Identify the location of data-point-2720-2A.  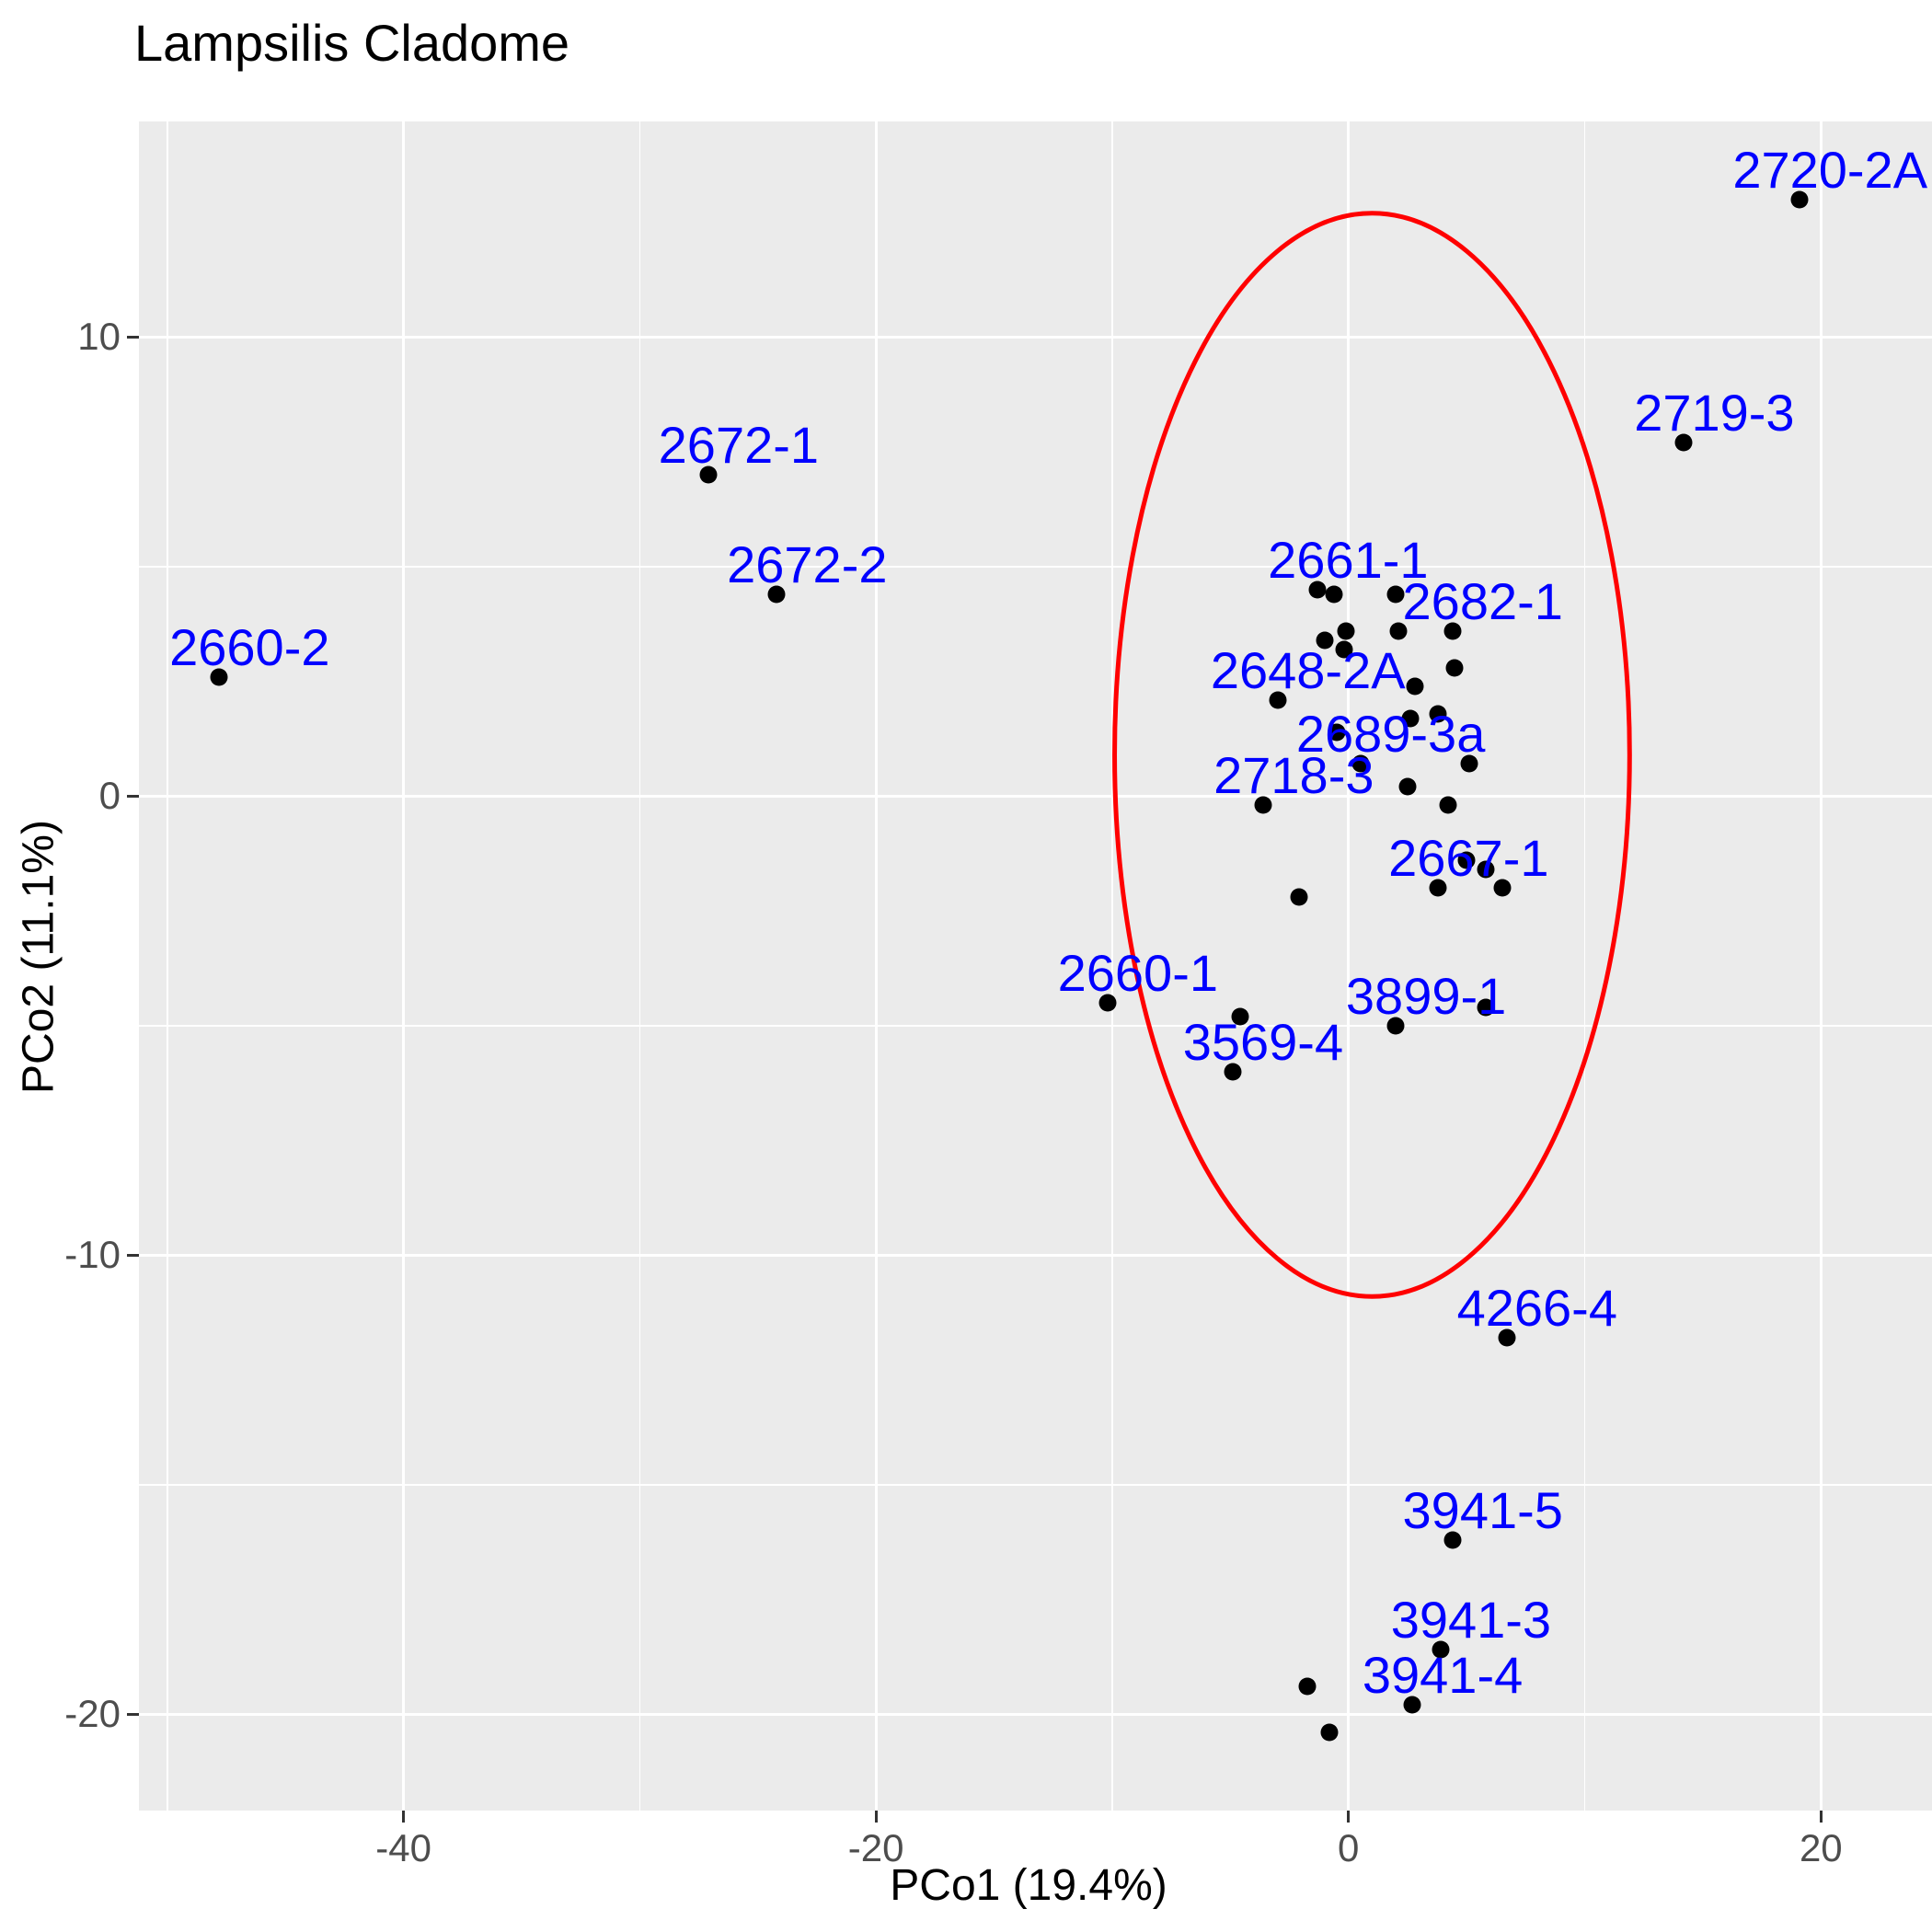
(1799, 199).